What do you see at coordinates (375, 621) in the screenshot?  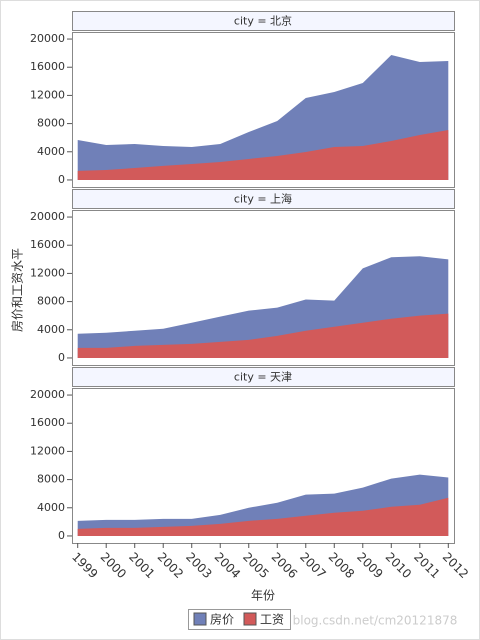 I see `watermark: blog.csdn.net/cm20121878` at bounding box center [375, 621].